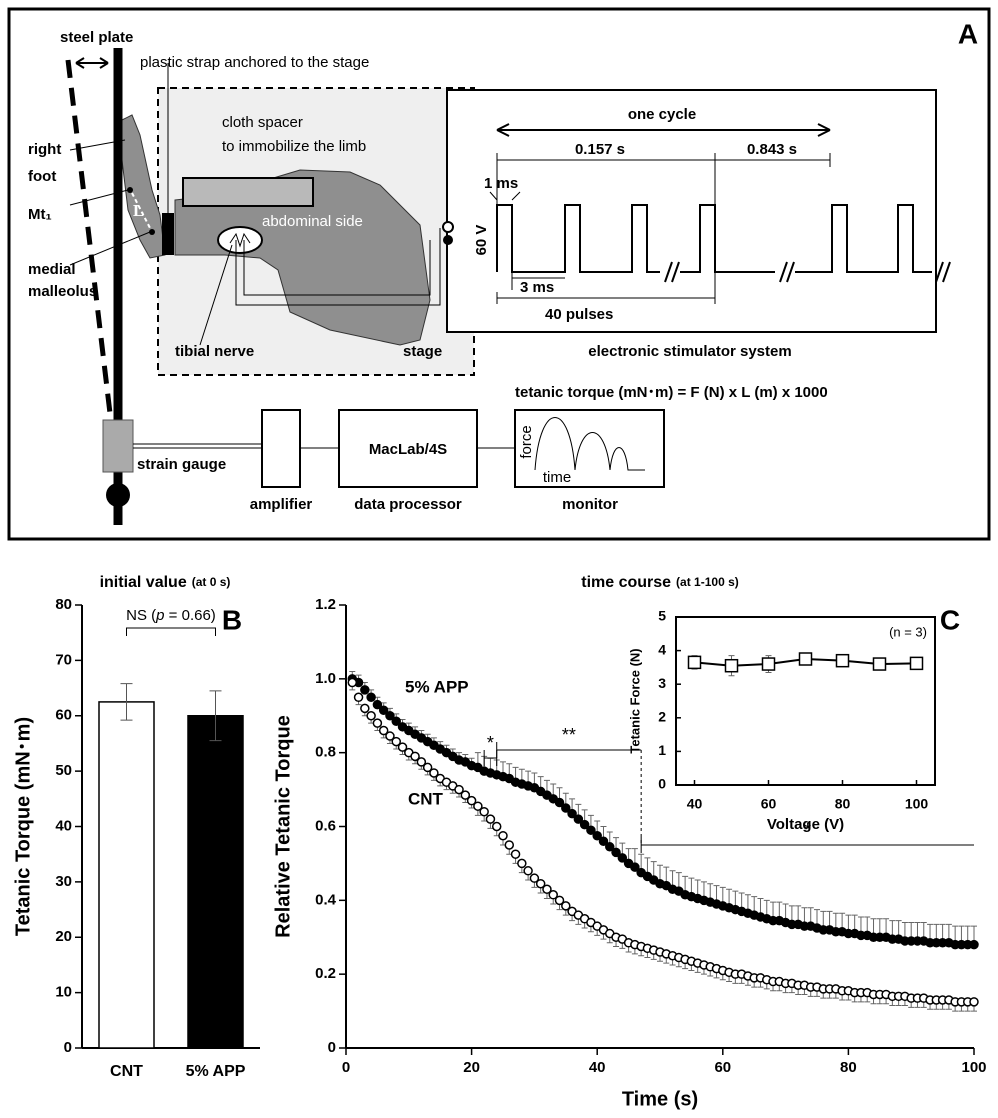 This screenshot has height=1118, width=998. Describe the element at coordinates (448, 240) in the screenshot. I see `terminal` at that location.